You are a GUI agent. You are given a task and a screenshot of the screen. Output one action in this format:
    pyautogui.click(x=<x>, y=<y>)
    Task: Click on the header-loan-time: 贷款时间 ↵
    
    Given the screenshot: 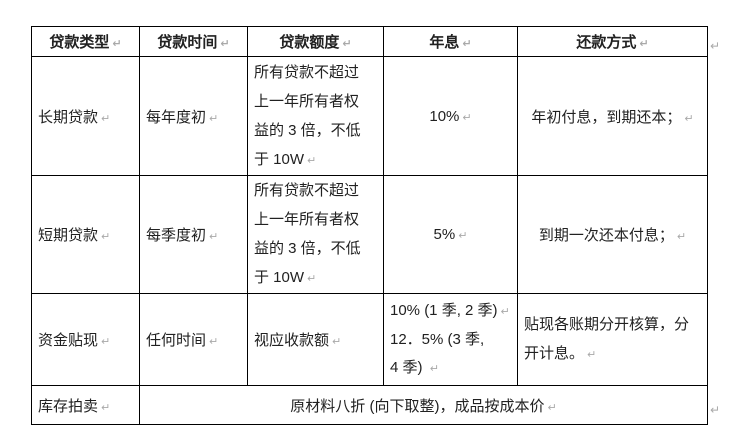 What is the action you would take?
    pyautogui.click(x=193, y=41)
    